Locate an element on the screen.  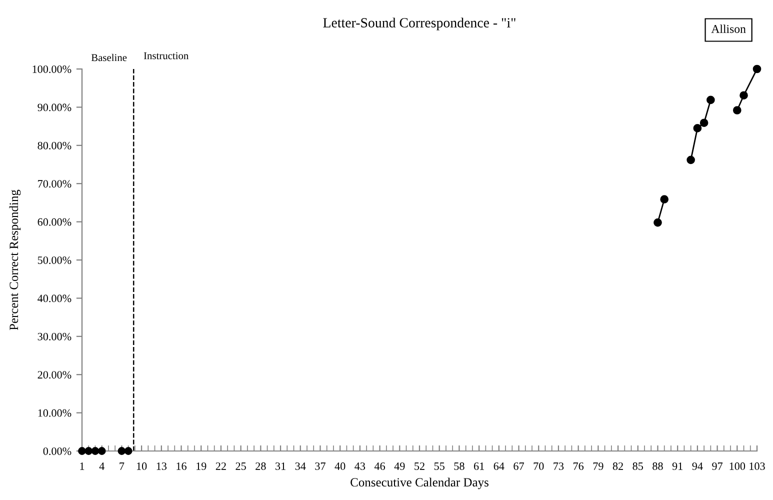
y-tick-label: 70.00% is located at coordinates (55, 184).